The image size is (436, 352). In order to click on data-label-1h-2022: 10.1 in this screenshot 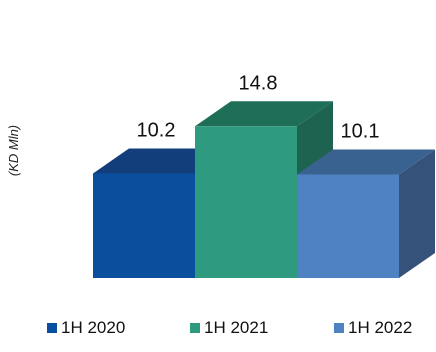, I will do `click(360, 131)`.